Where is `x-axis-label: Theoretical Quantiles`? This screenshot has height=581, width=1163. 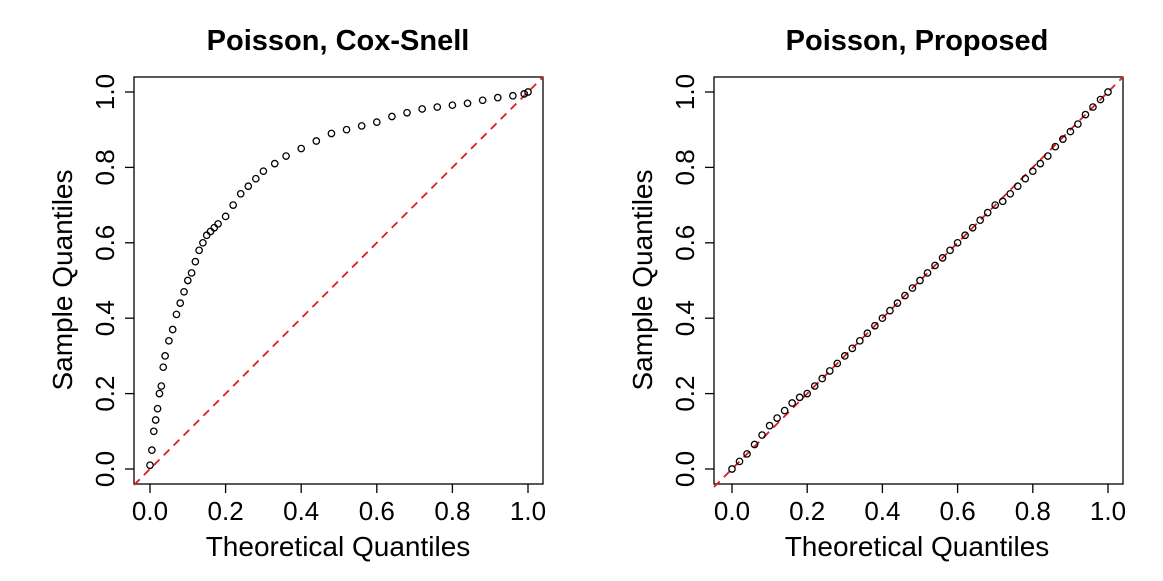 x-axis-label: Theoretical Quantiles is located at coordinates (917, 546).